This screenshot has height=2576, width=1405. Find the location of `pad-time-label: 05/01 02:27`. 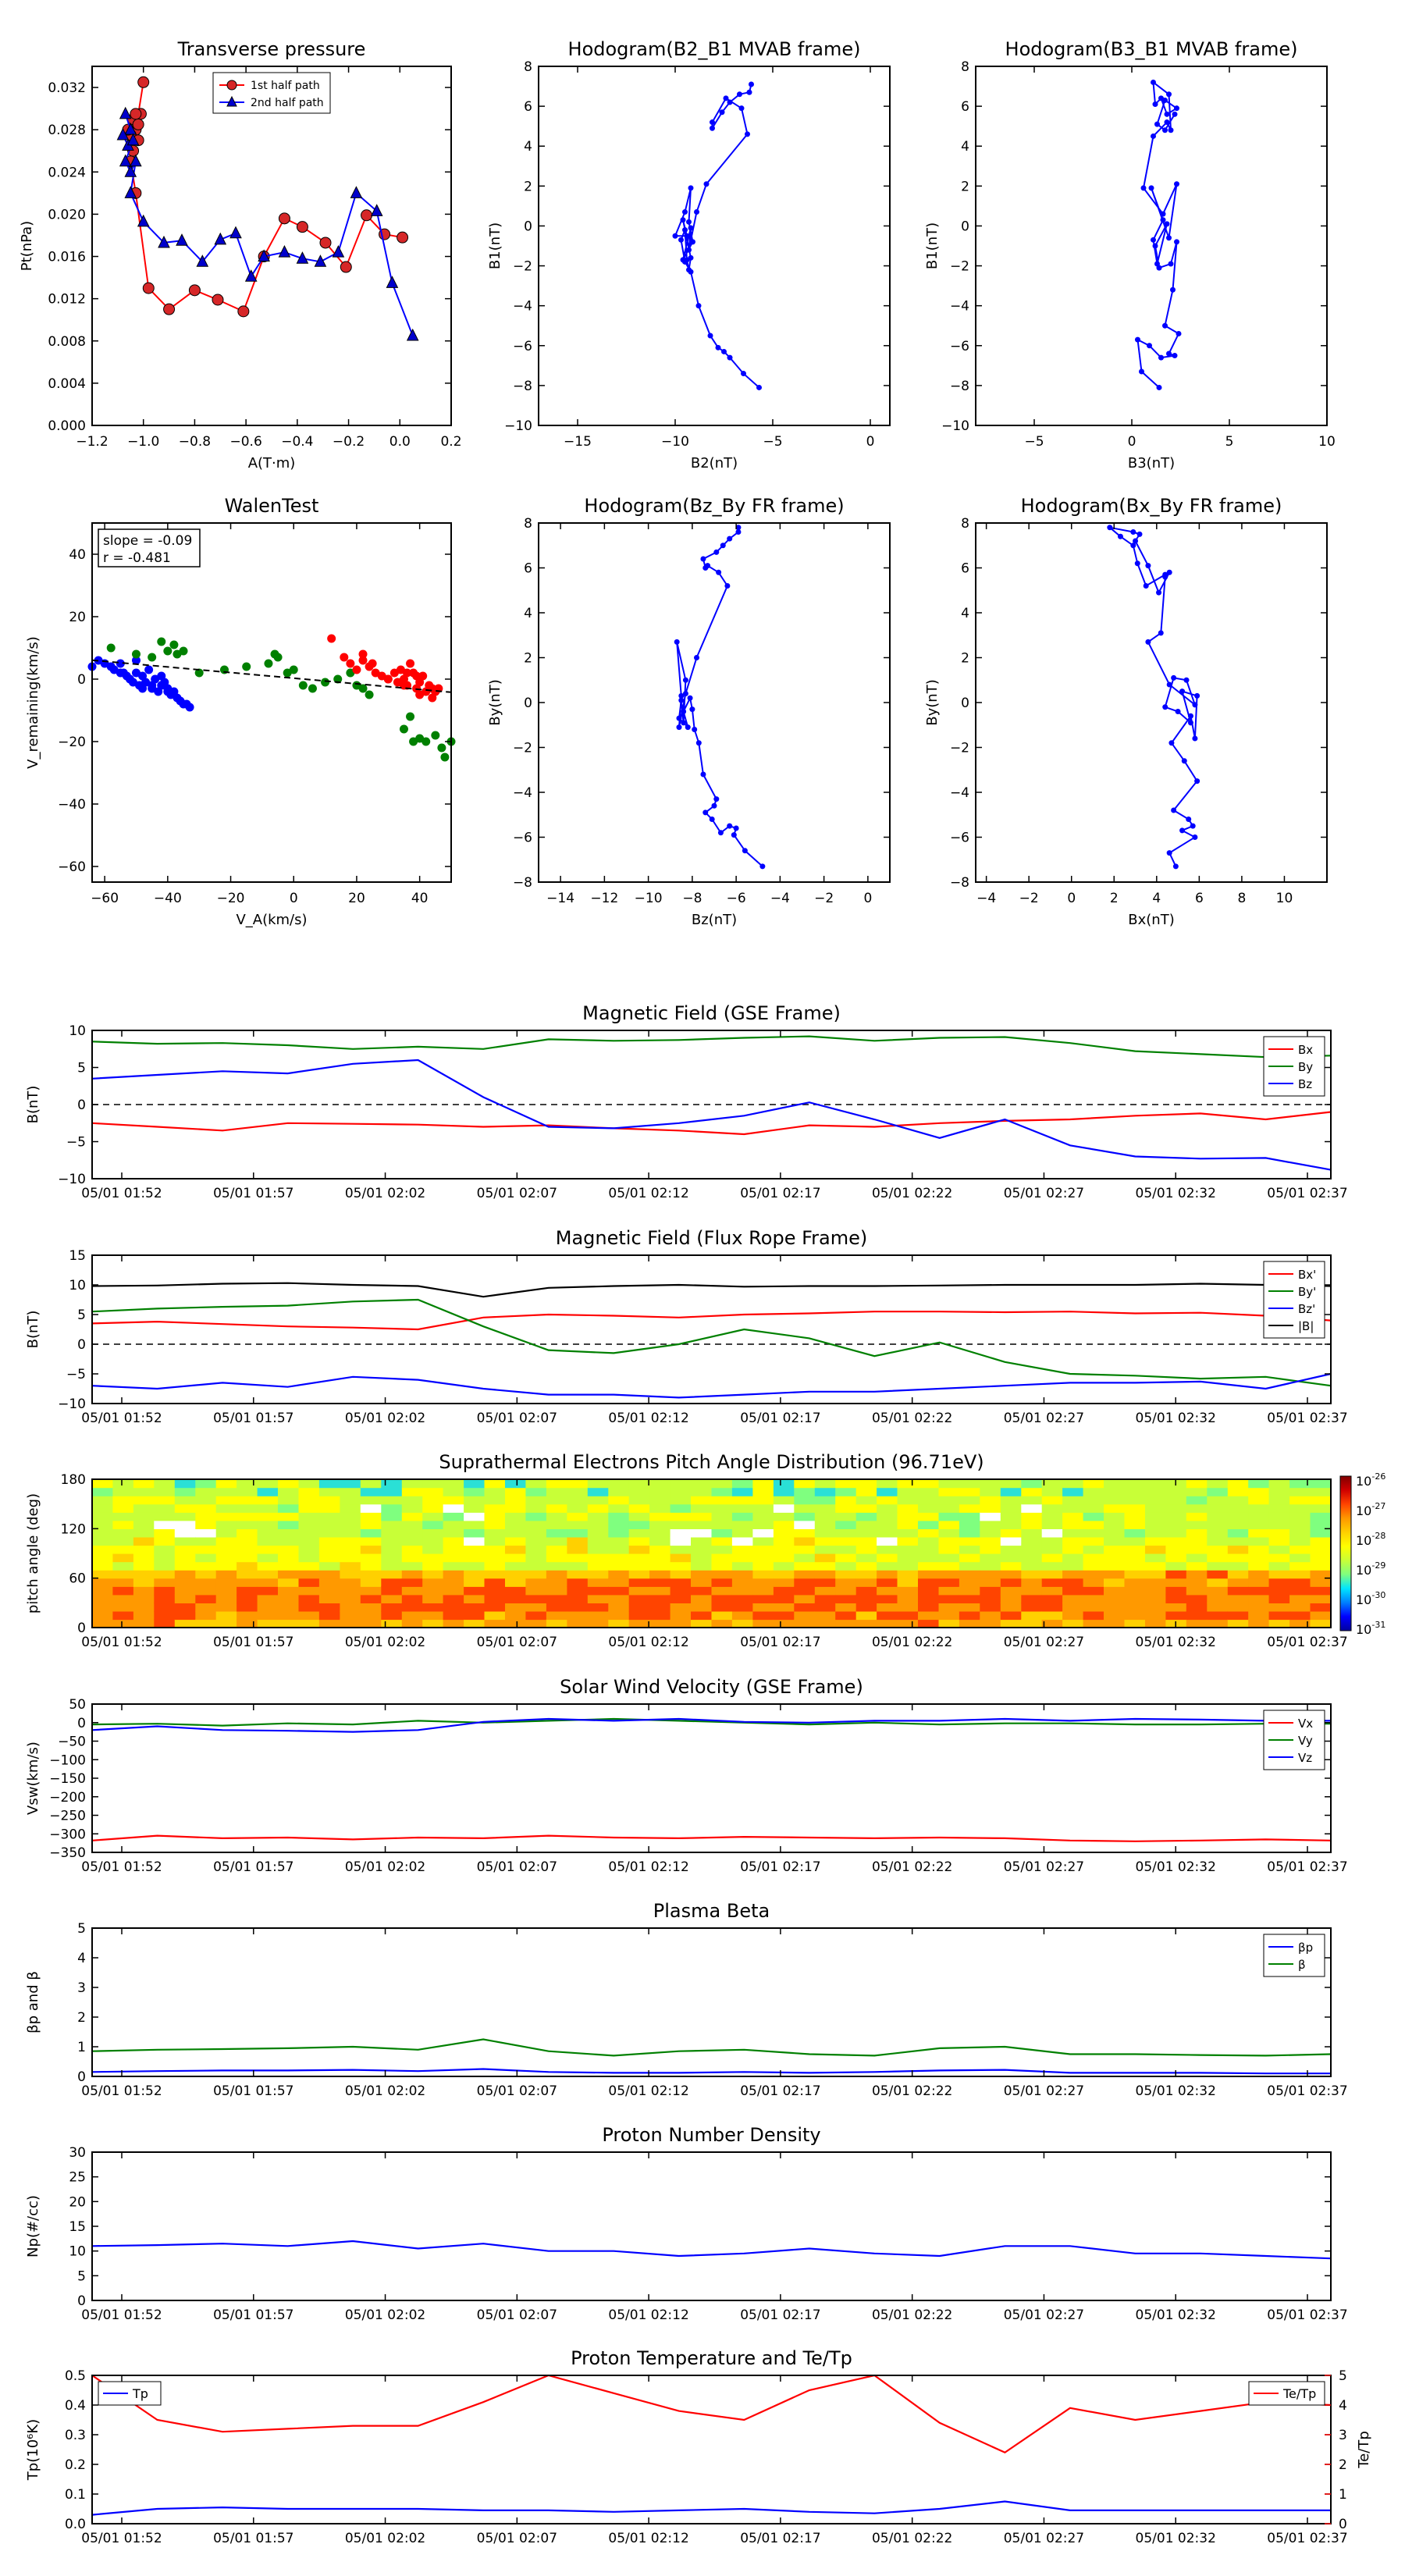

pad-time-label: 05/01 02:27 is located at coordinates (1044, 1642).